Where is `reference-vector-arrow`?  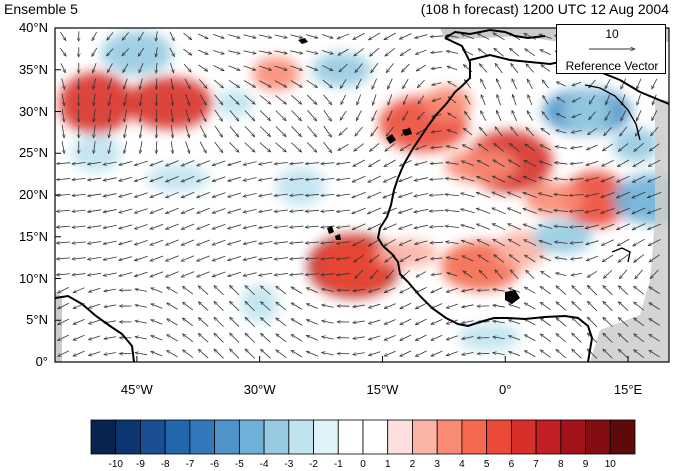
reference-vector-arrow is located at coordinates (614, 49).